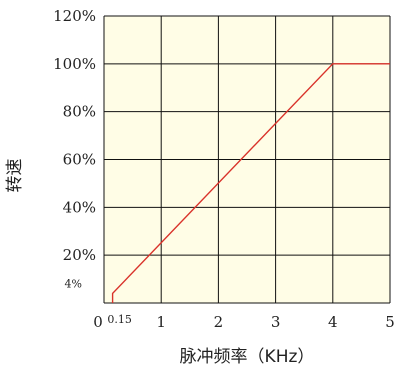  Describe the element at coordinates (247, 357) in the screenshot. I see `x-axis-label: 脉冲频率（KHz）` at that location.